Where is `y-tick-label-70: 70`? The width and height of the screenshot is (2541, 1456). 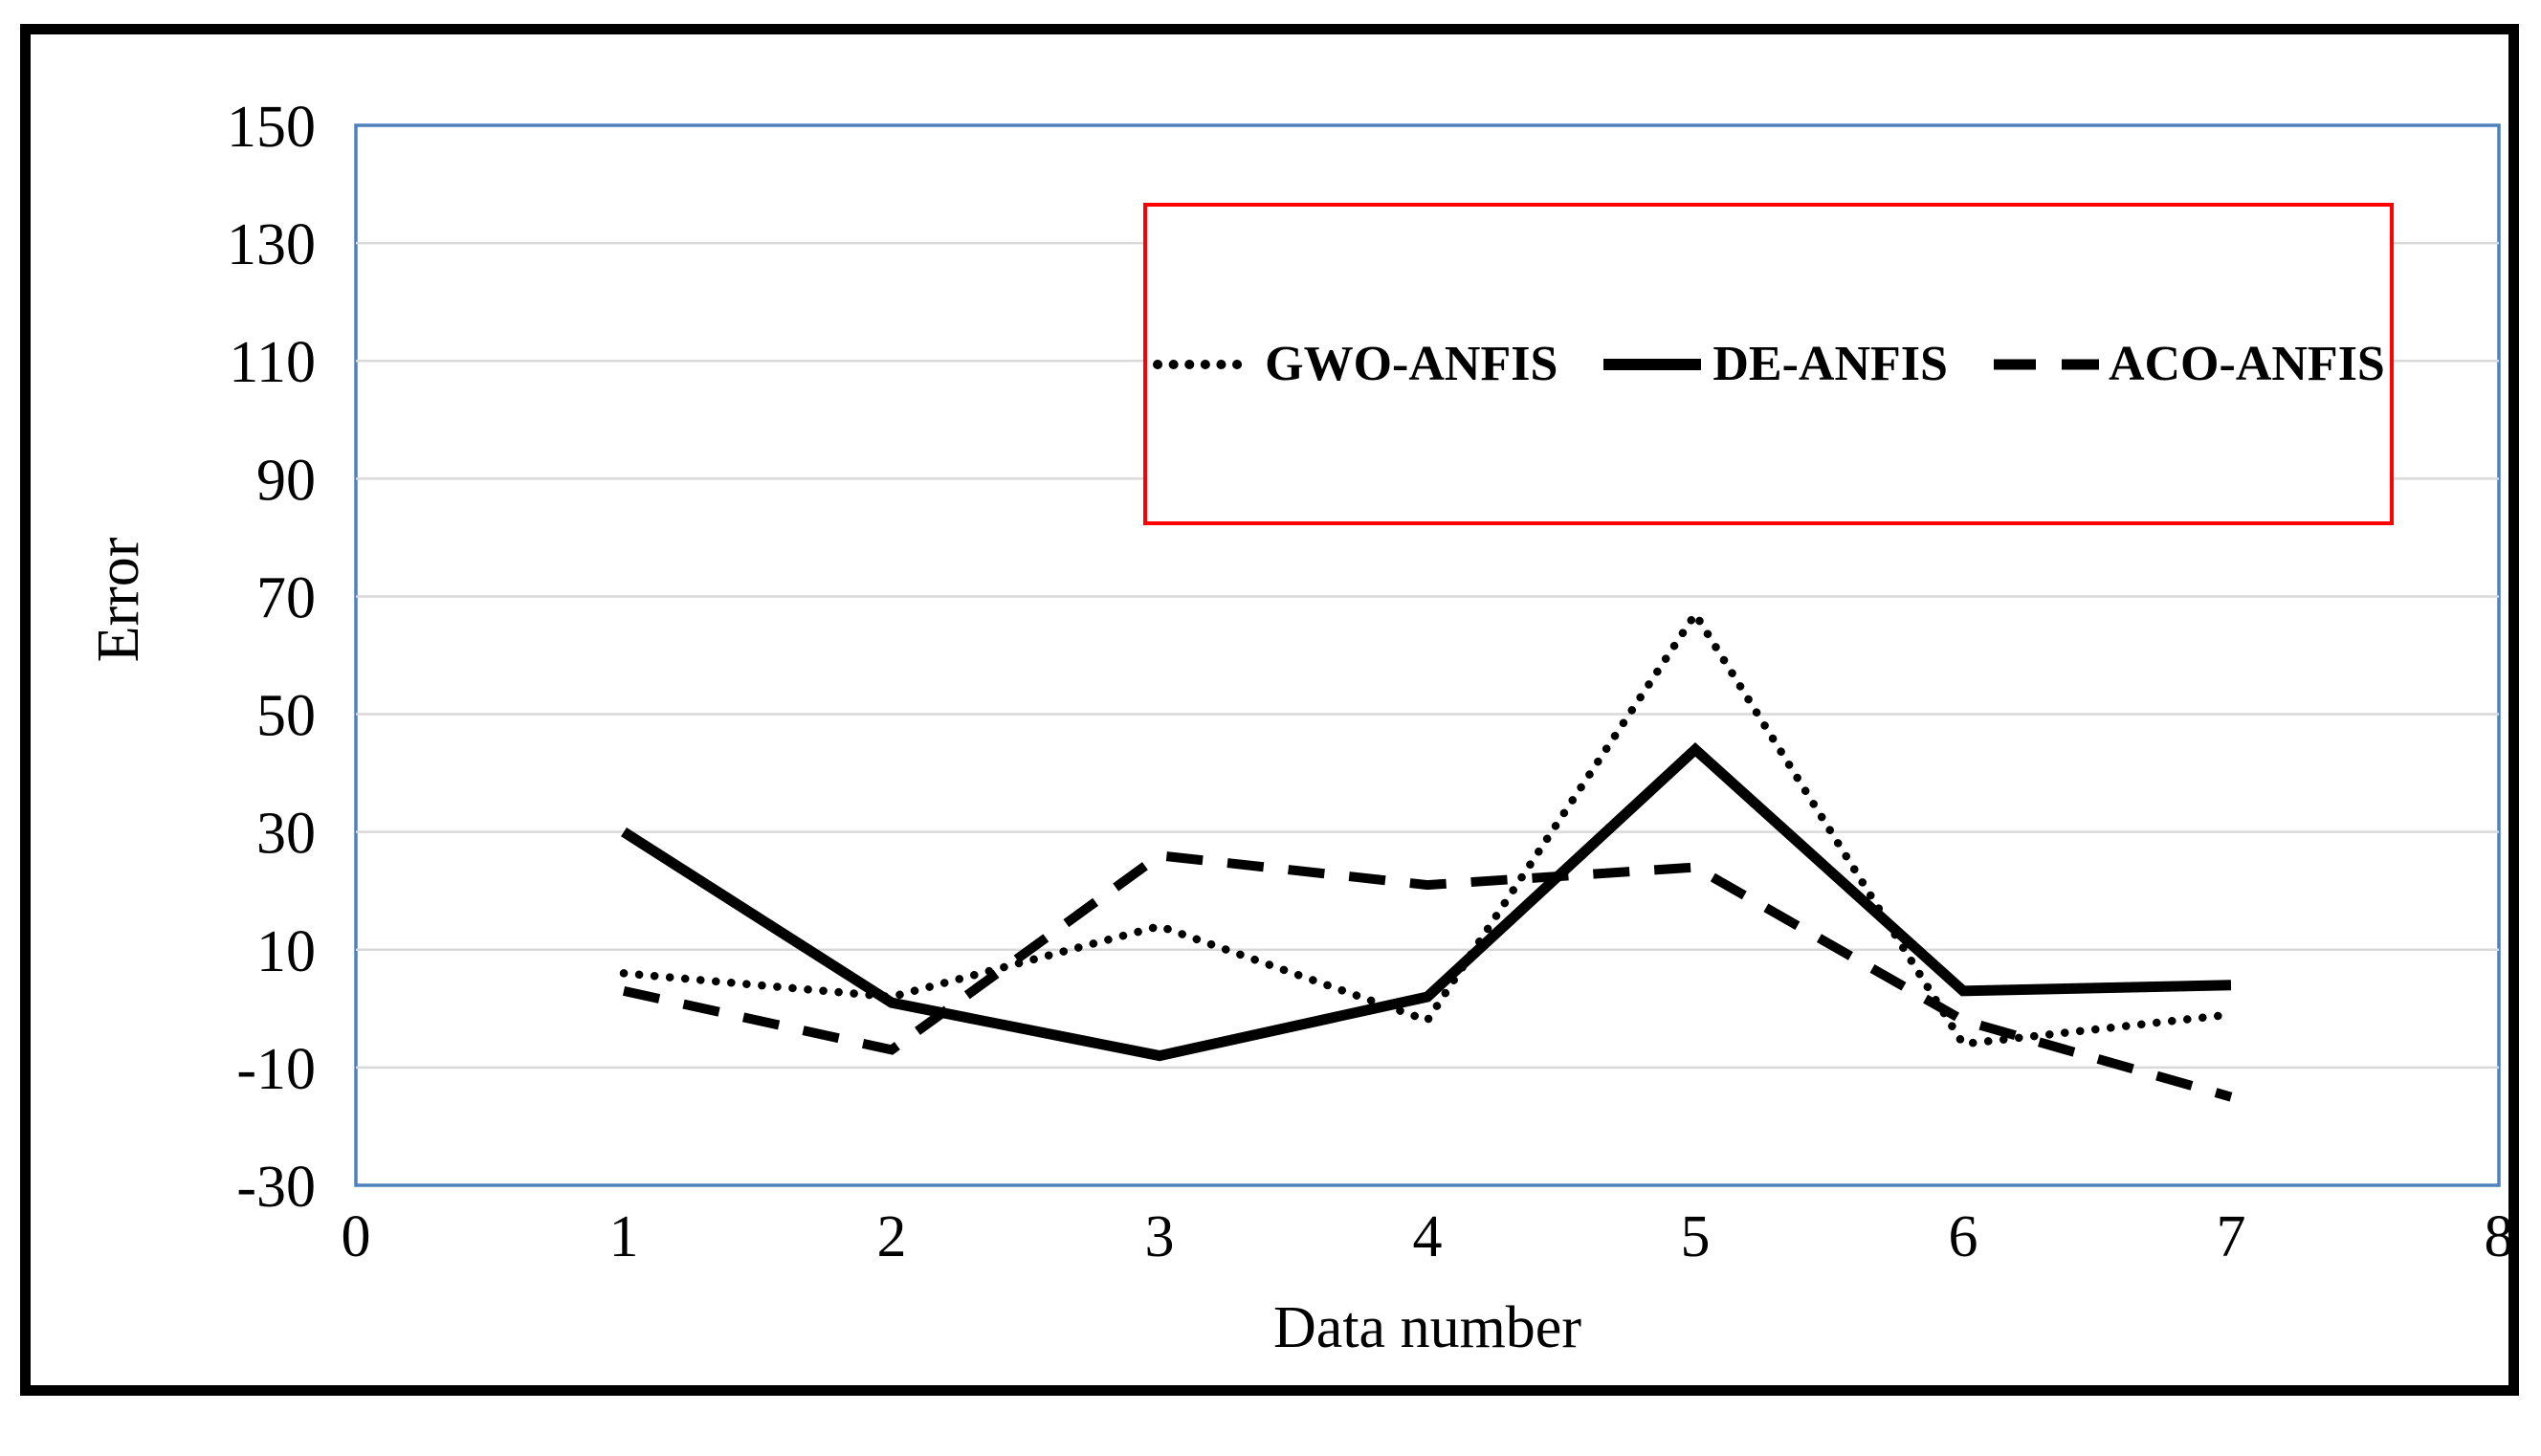 y-tick-label-70: 70 is located at coordinates (286, 597).